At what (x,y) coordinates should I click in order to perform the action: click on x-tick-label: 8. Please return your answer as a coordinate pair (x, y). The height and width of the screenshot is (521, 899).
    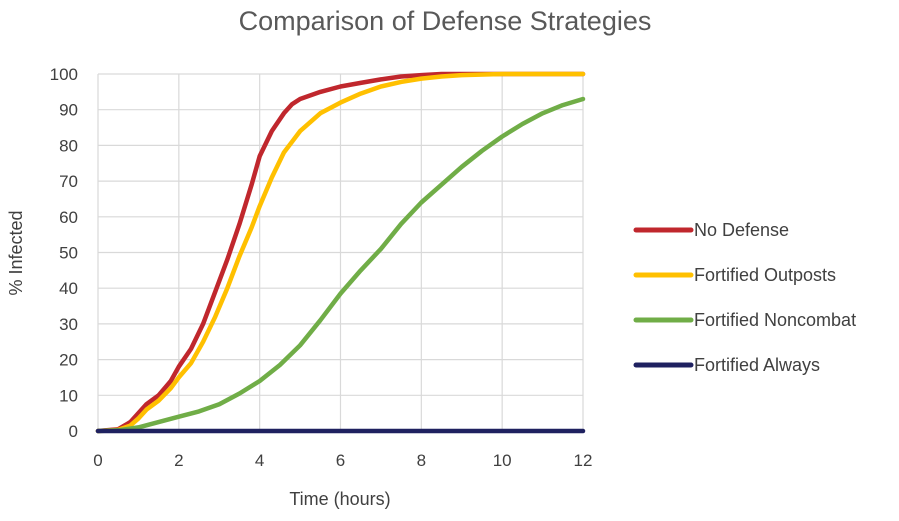
    Looking at the image, I should click on (421, 460).